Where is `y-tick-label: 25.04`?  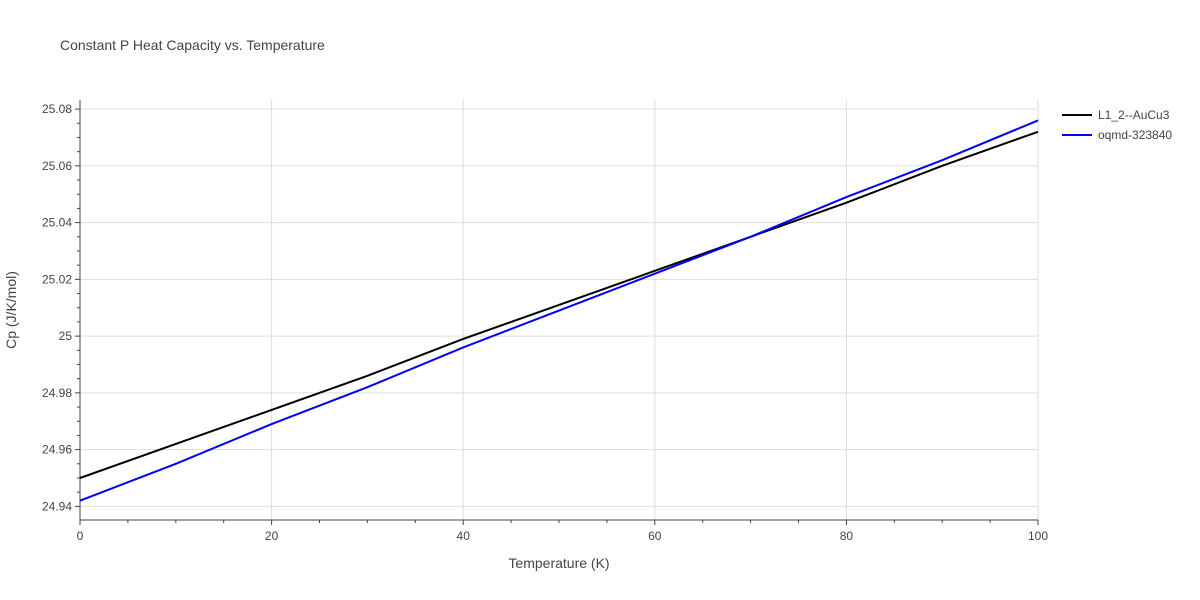
y-tick-label: 25.04 is located at coordinates (57, 223).